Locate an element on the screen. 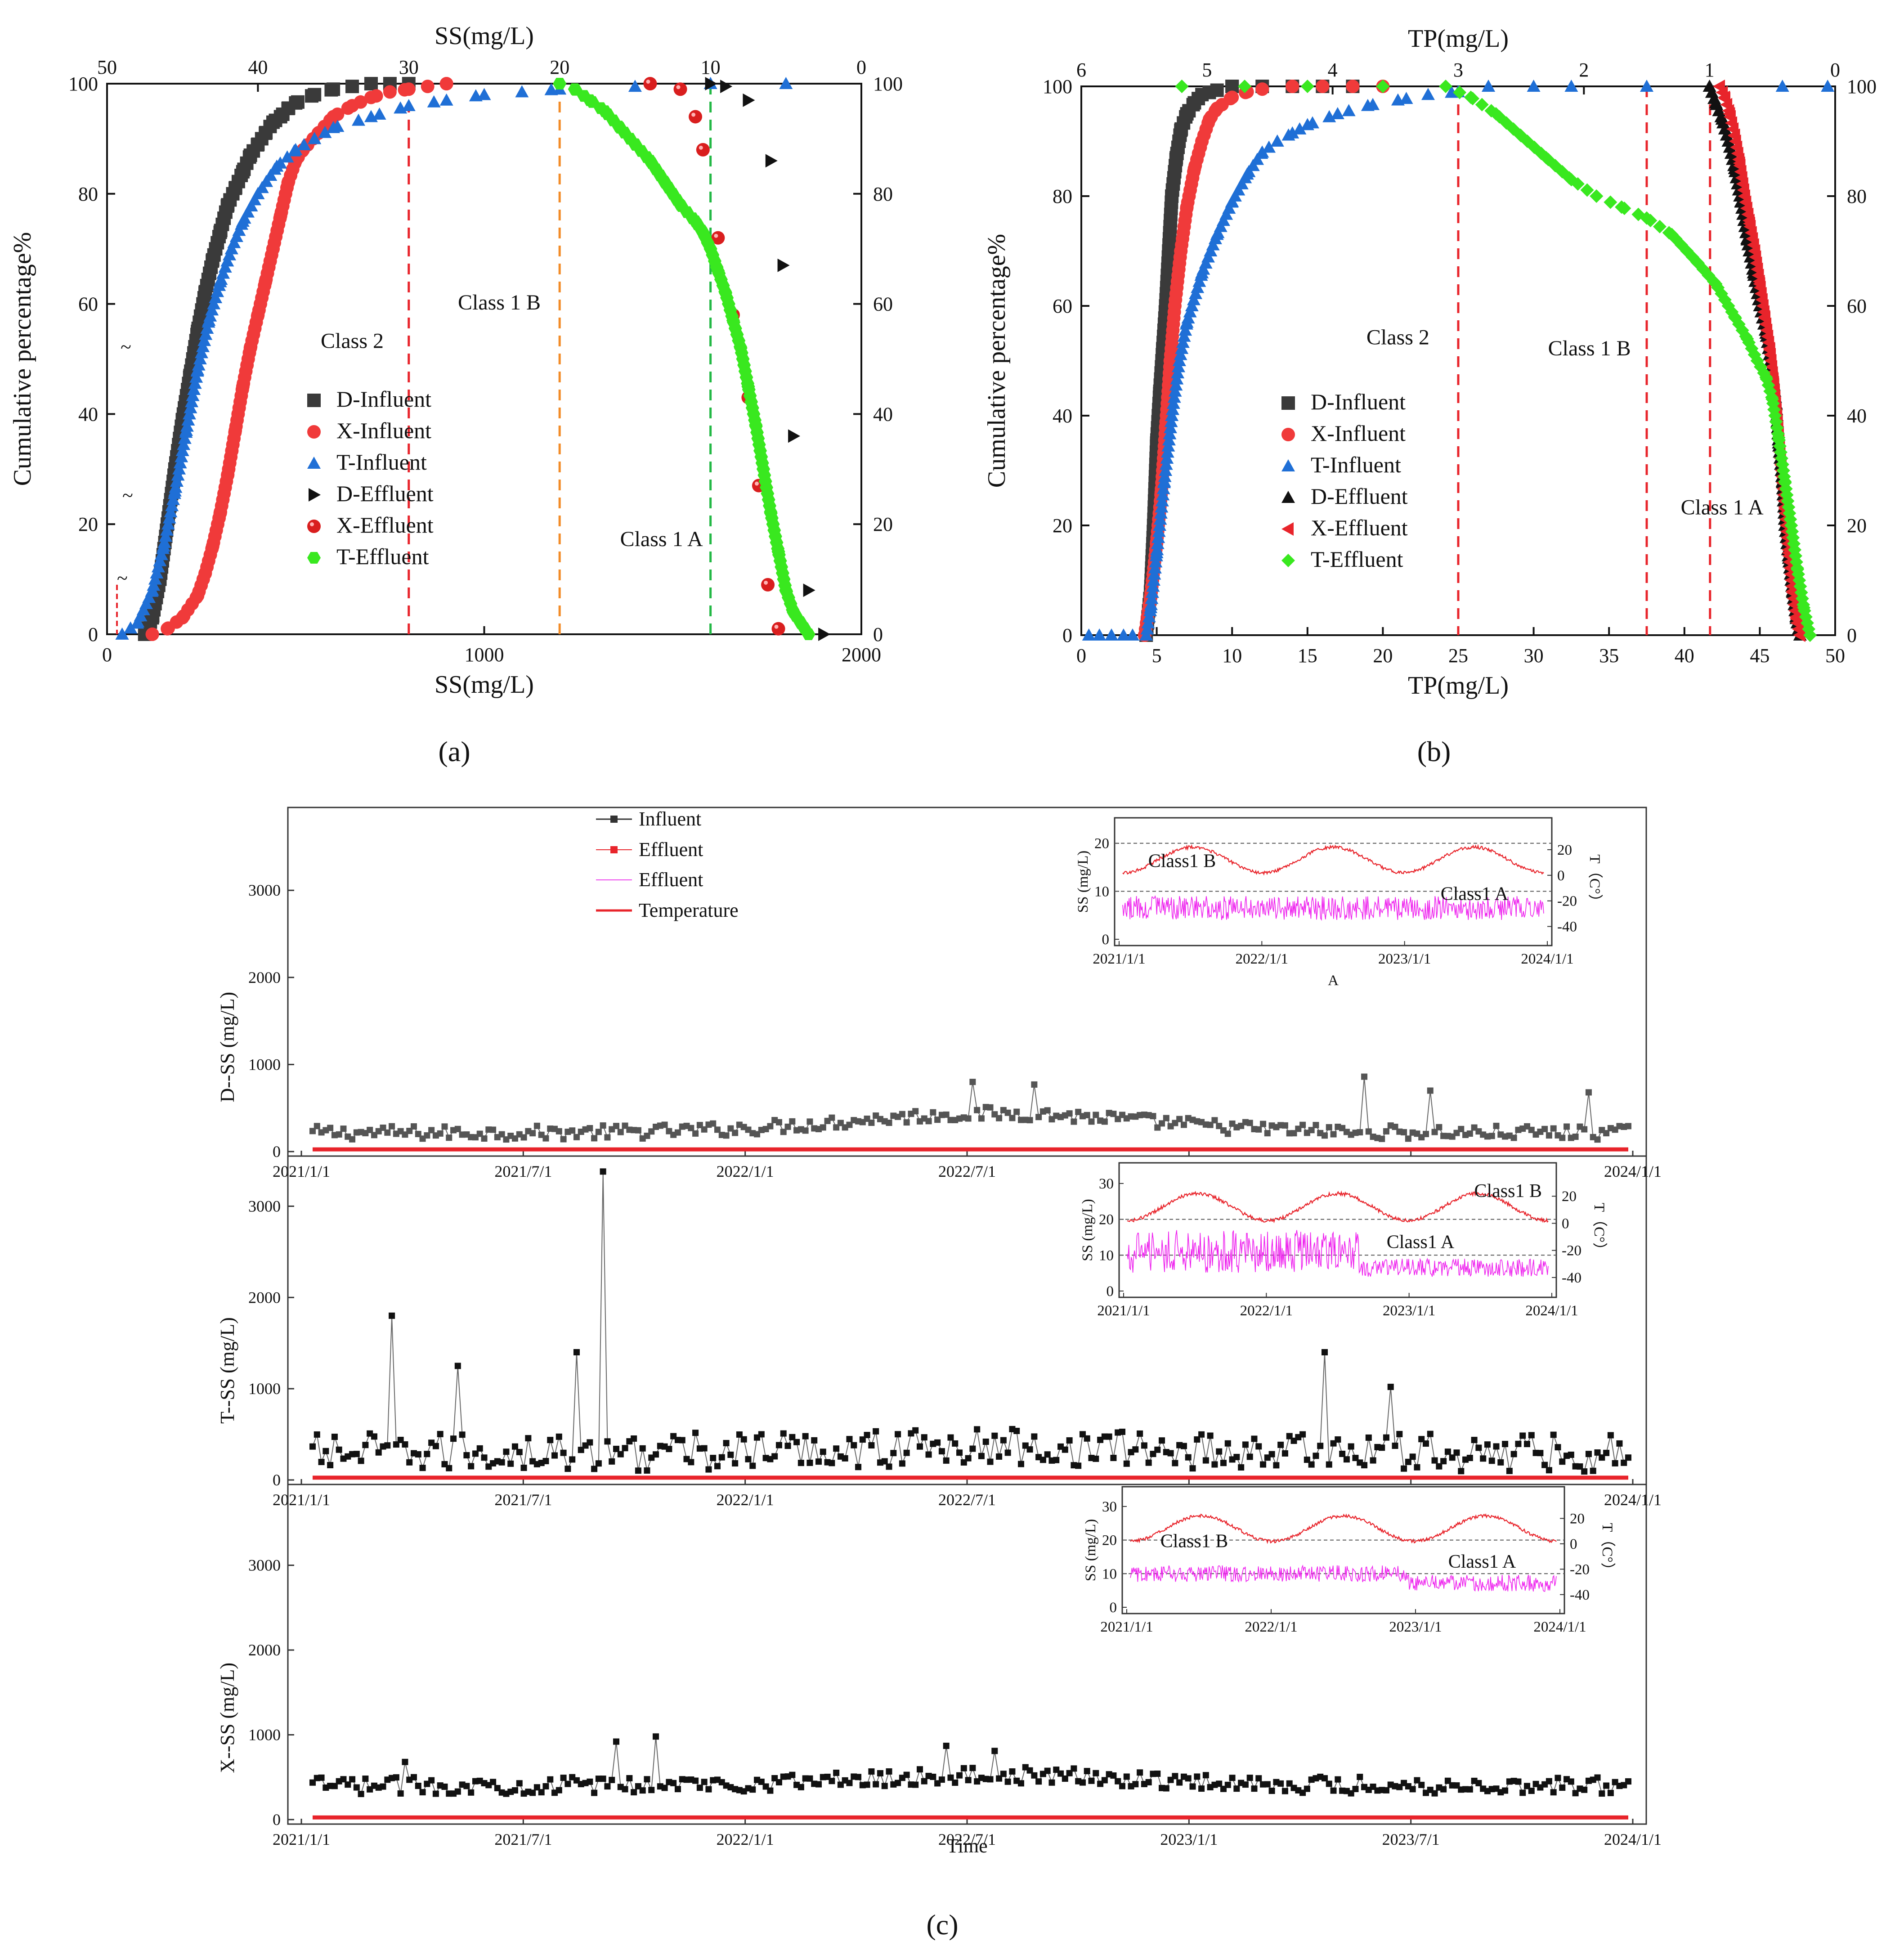 This screenshot has width=1904, height=1946. y-tick-label: 0 is located at coordinates (277, 1820).